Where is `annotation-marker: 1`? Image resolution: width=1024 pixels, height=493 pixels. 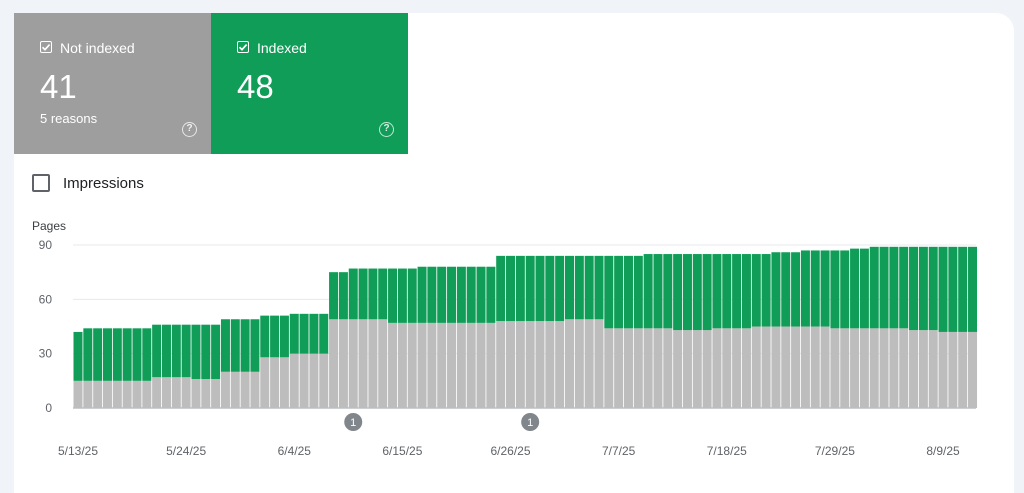
annotation-marker: 1 is located at coordinates (353, 422).